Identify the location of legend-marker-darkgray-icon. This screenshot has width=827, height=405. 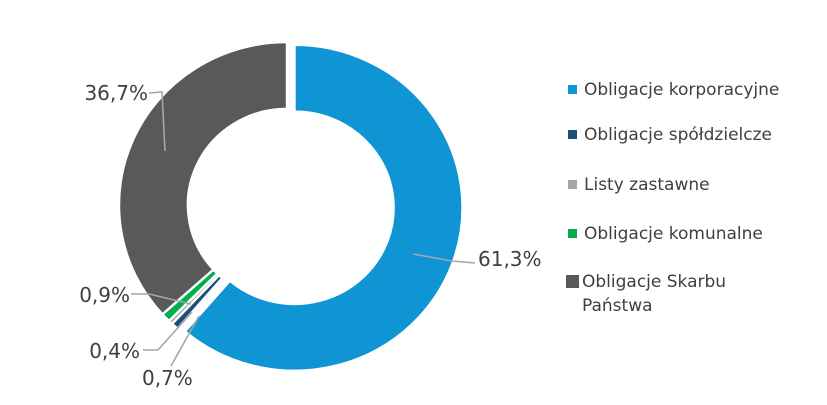
(572, 281).